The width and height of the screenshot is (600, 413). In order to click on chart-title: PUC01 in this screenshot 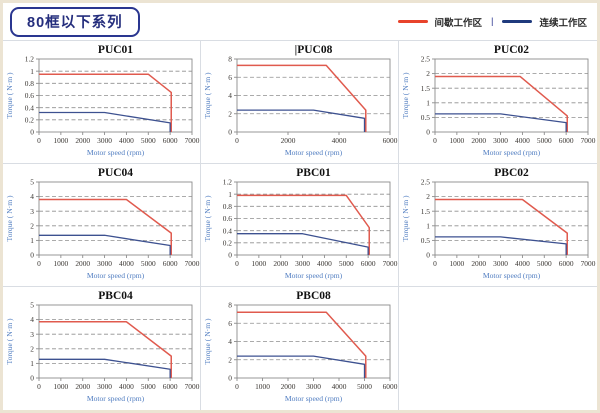, I will do `click(114, 50)`.